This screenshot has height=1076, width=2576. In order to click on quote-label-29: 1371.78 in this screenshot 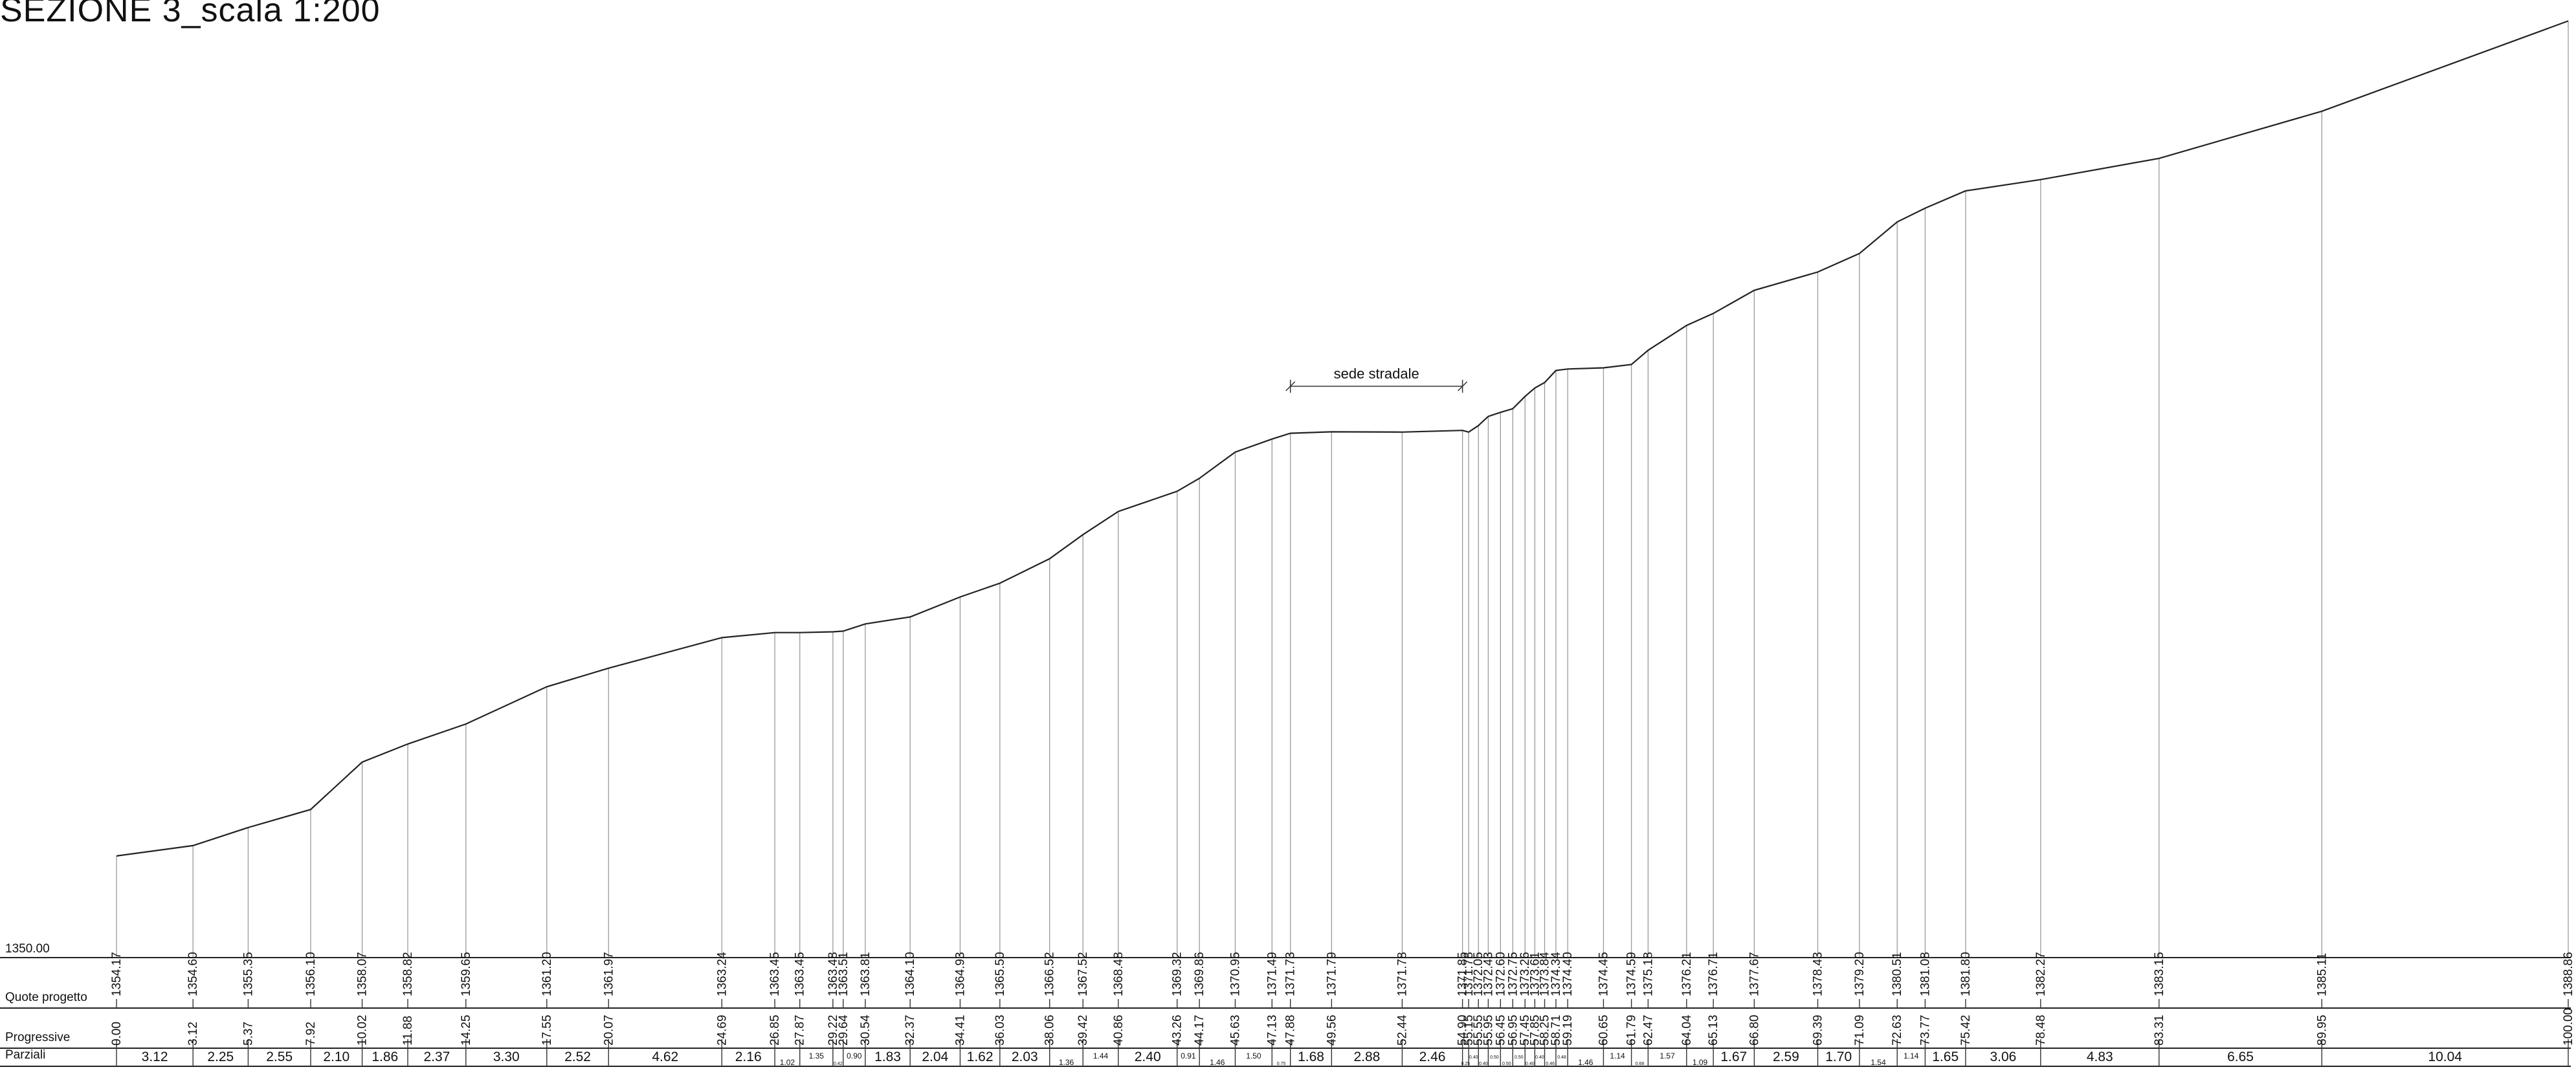, I will do `click(1469, 974)`.